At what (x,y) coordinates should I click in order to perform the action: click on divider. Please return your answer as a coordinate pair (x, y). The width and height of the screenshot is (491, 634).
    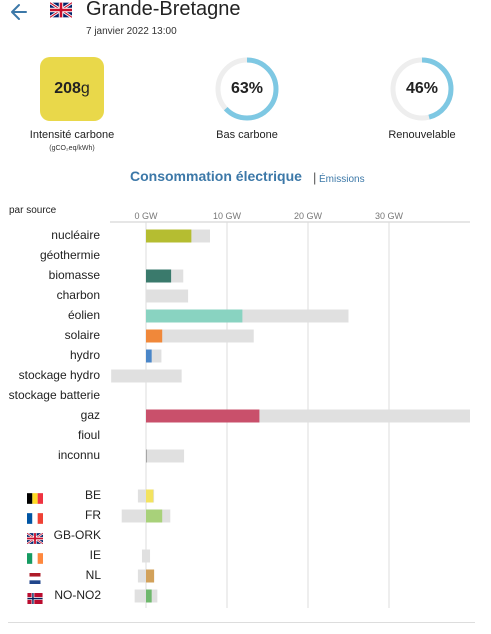
    Looking at the image, I should click on (241, 622).